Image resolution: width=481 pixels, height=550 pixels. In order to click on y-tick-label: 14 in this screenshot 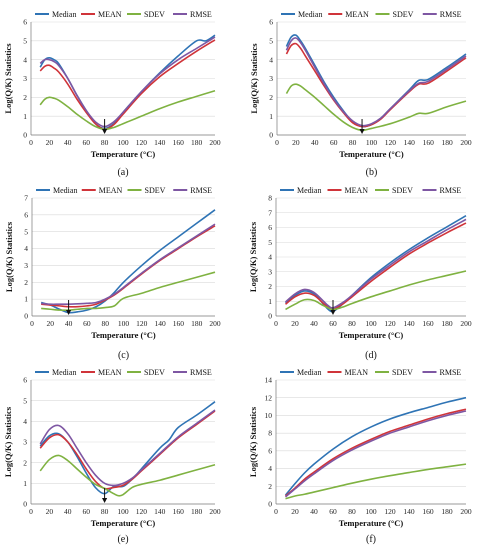, I will do `click(269, 380)`.